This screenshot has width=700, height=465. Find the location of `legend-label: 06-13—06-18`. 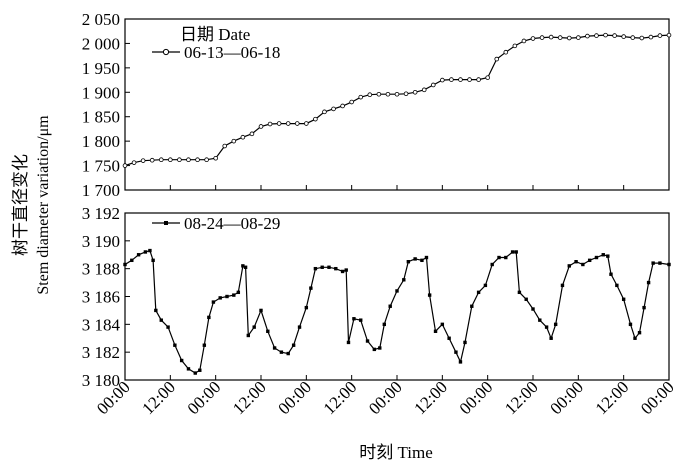

legend-label: 06-13—06-18 is located at coordinates (232, 52).